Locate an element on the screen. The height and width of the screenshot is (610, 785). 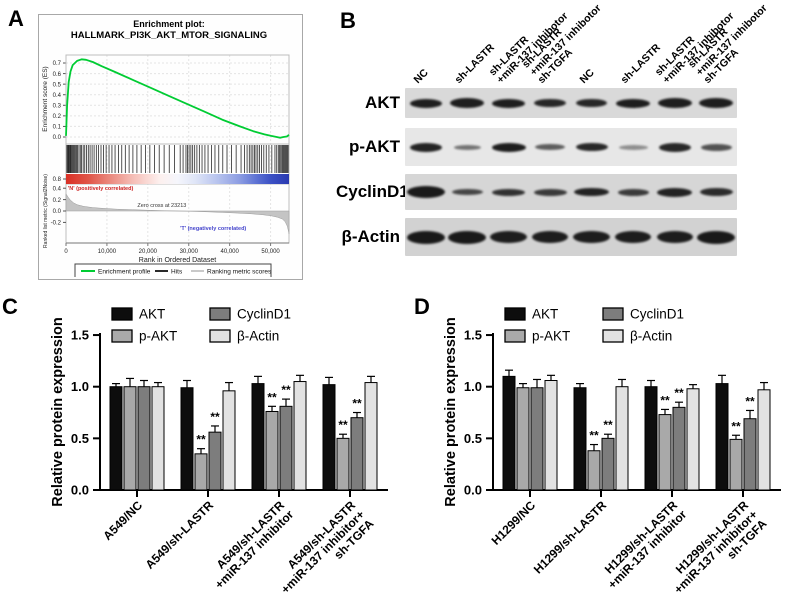
legend-label-1: p-AKT is located at coordinates (551, 336).